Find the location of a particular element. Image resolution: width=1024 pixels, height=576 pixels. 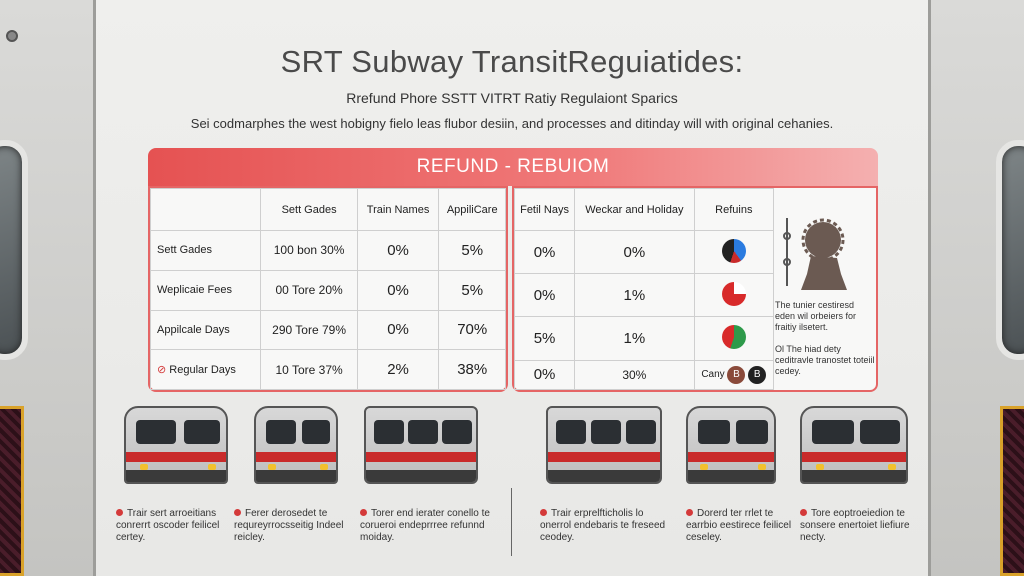

table-cell: 30% is located at coordinates (634, 375).